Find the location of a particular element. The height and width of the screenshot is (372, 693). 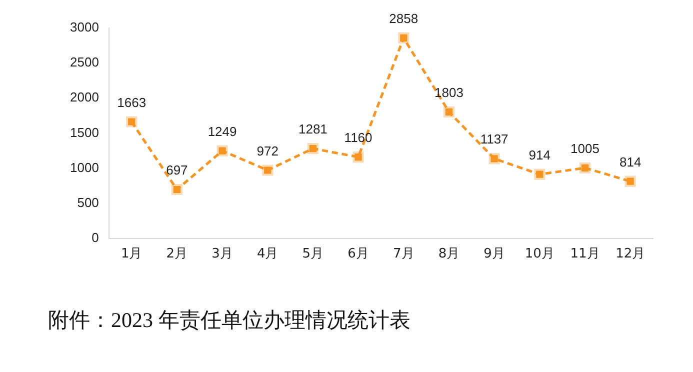

data-label: 697 is located at coordinates (177, 170).